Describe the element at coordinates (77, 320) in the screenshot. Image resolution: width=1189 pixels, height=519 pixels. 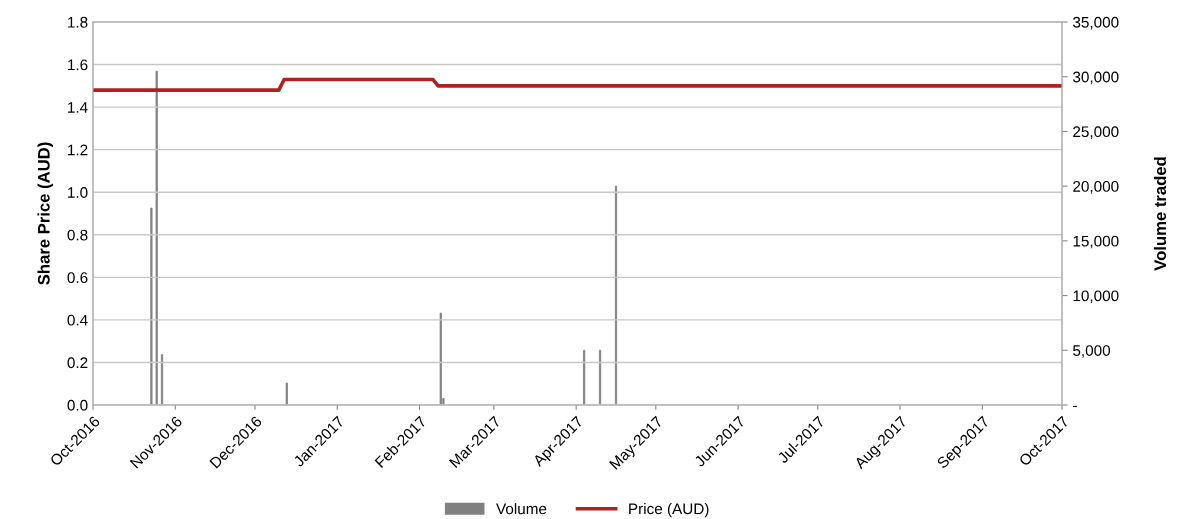
I see `y-tick-label: 0.4` at that location.